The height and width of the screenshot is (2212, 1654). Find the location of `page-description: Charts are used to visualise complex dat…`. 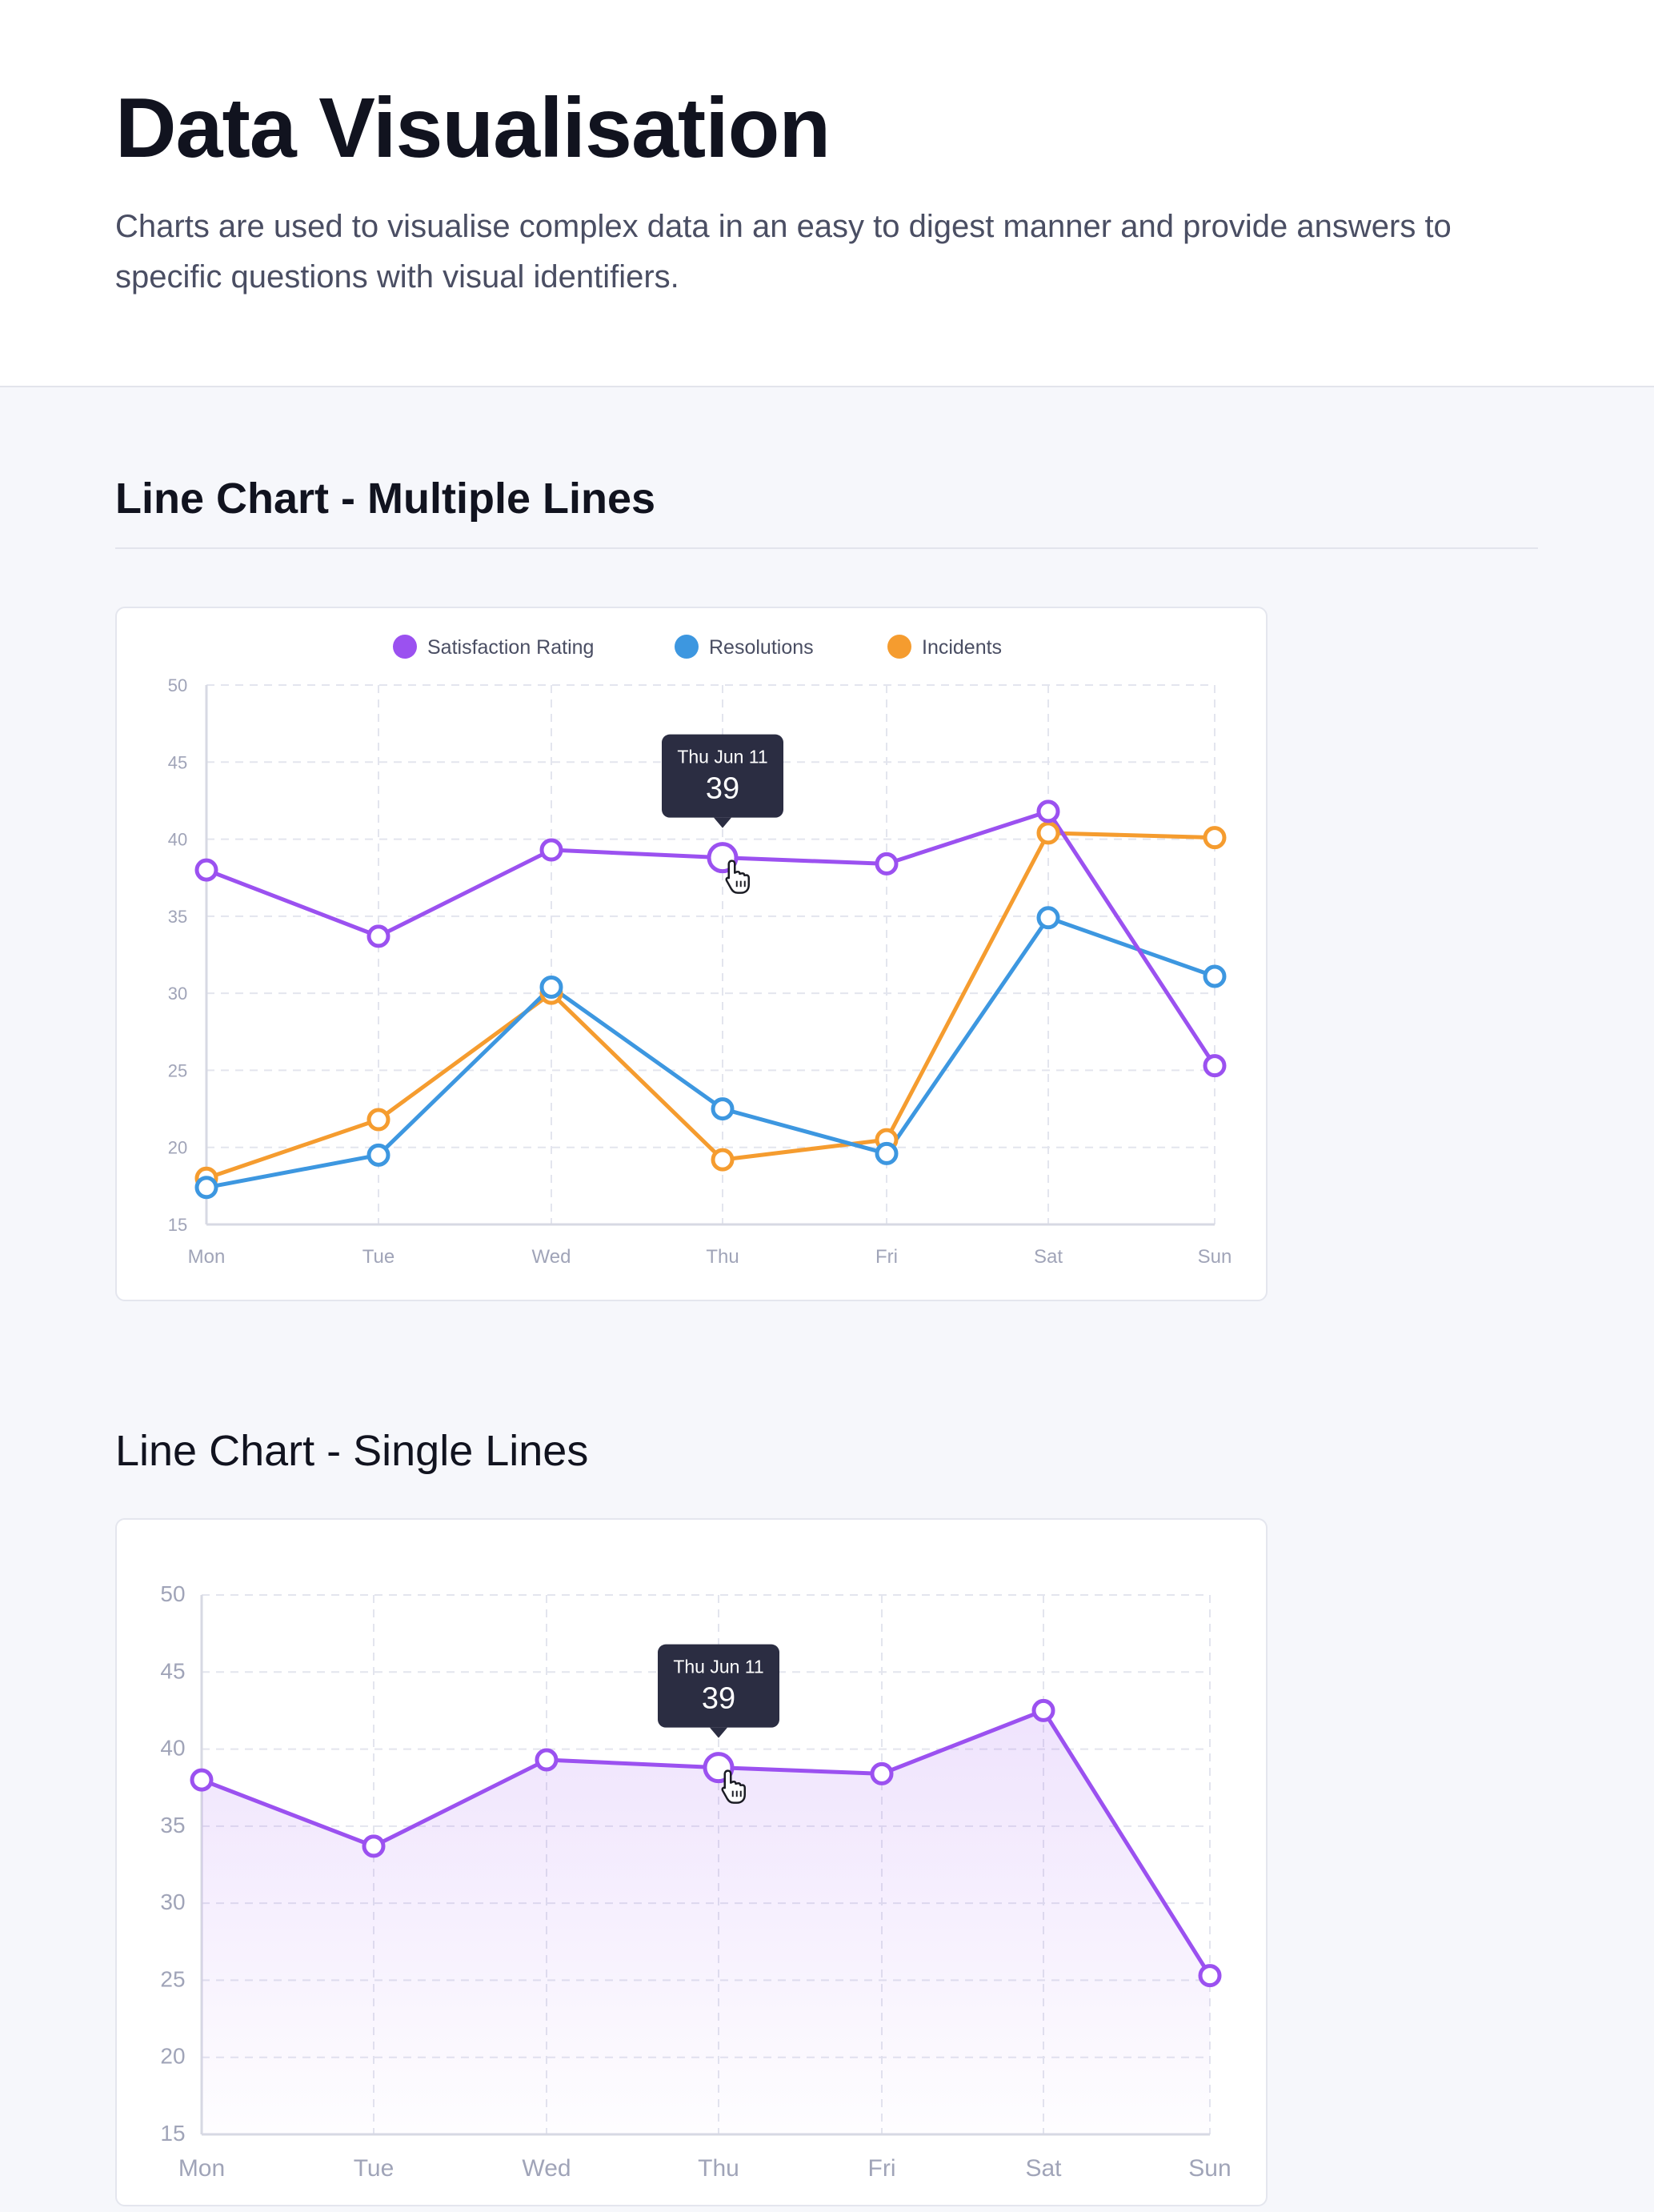

page-description: Charts are used to visualise complex dat… is located at coordinates (783, 252).